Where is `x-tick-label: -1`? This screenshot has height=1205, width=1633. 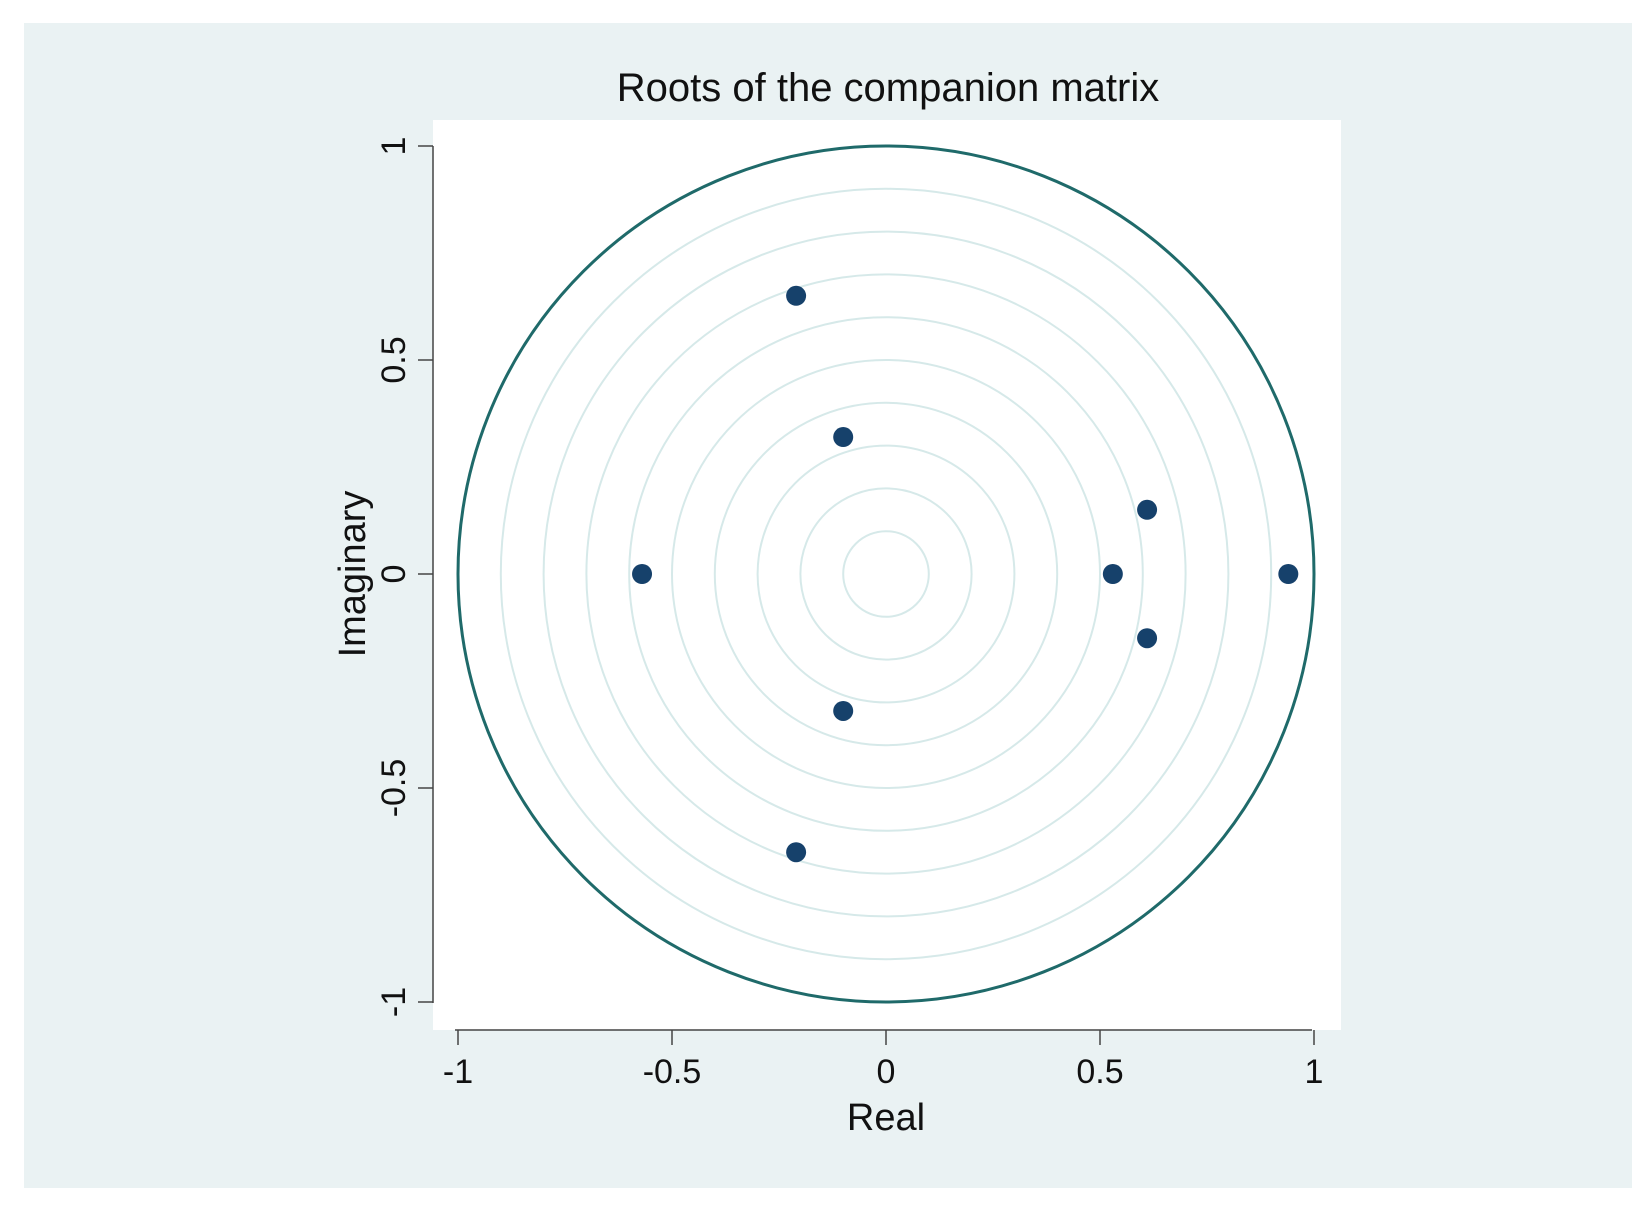 x-tick-label: -1 is located at coordinates (458, 1072).